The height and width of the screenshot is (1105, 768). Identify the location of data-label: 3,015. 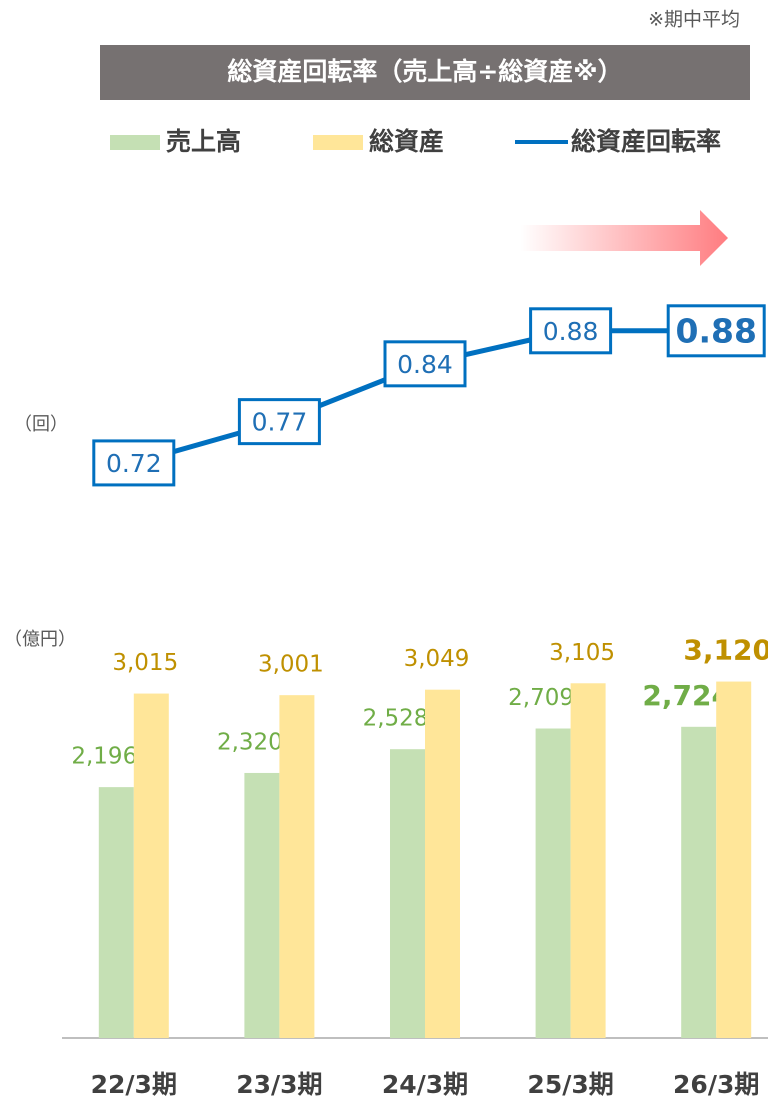
(145, 663).